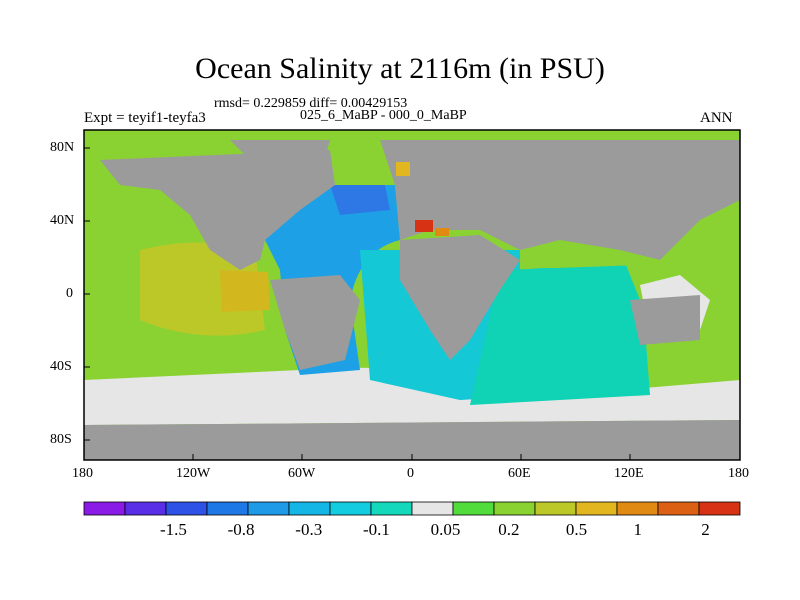 Image resolution: width=800 pixels, height=600 pixels. I want to click on lat-label-40s: 40S, so click(61, 366).